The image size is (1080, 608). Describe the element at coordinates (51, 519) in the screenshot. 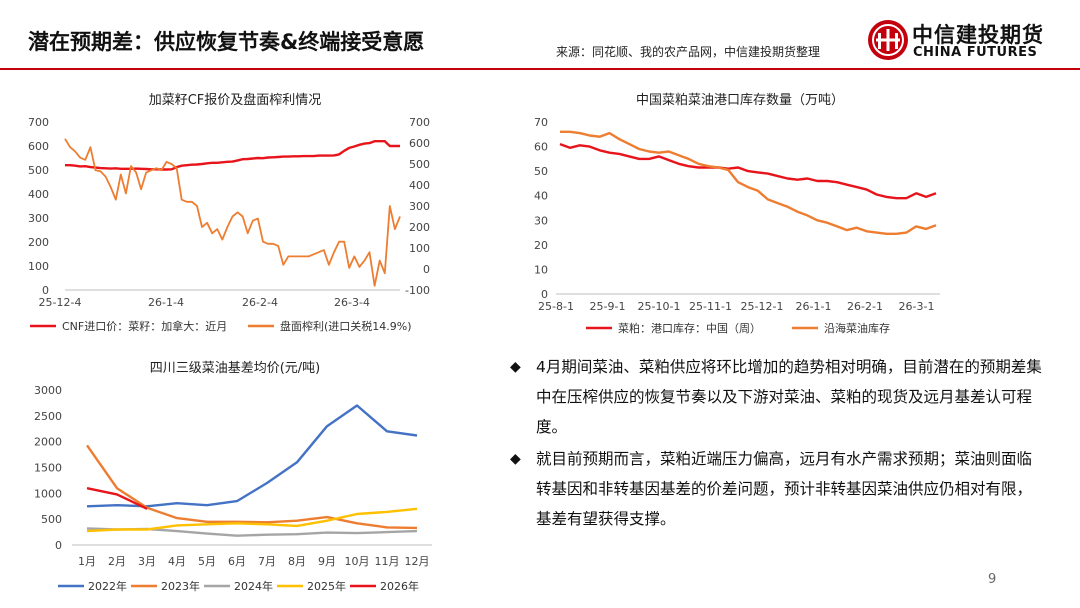

I see `y-tick-label: 500` at that location.